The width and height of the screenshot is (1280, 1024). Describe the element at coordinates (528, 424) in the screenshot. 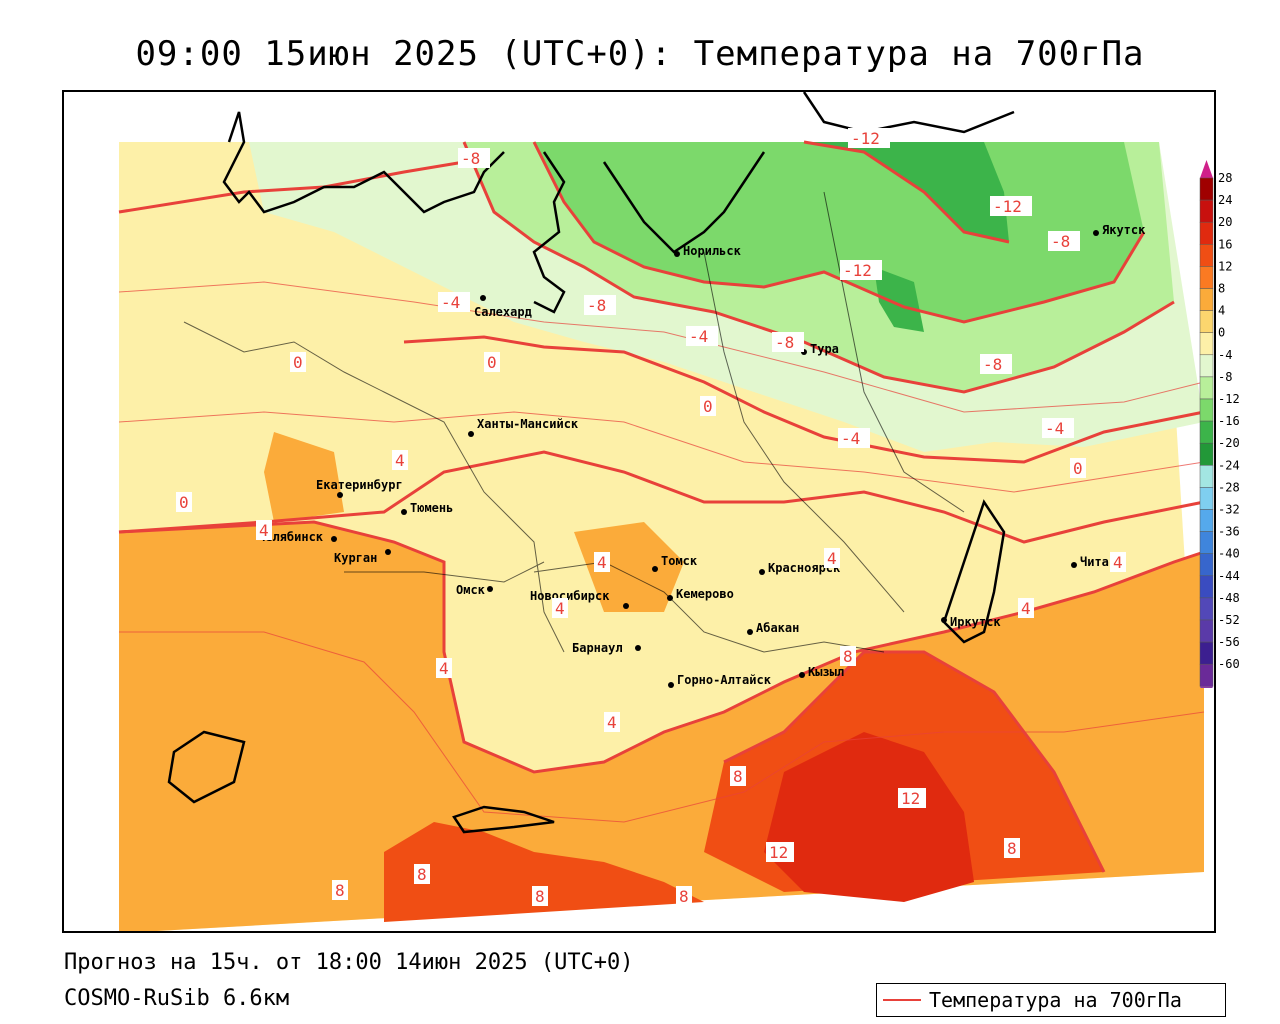

I see `city-label: Ханты-Мансийск` at that location.